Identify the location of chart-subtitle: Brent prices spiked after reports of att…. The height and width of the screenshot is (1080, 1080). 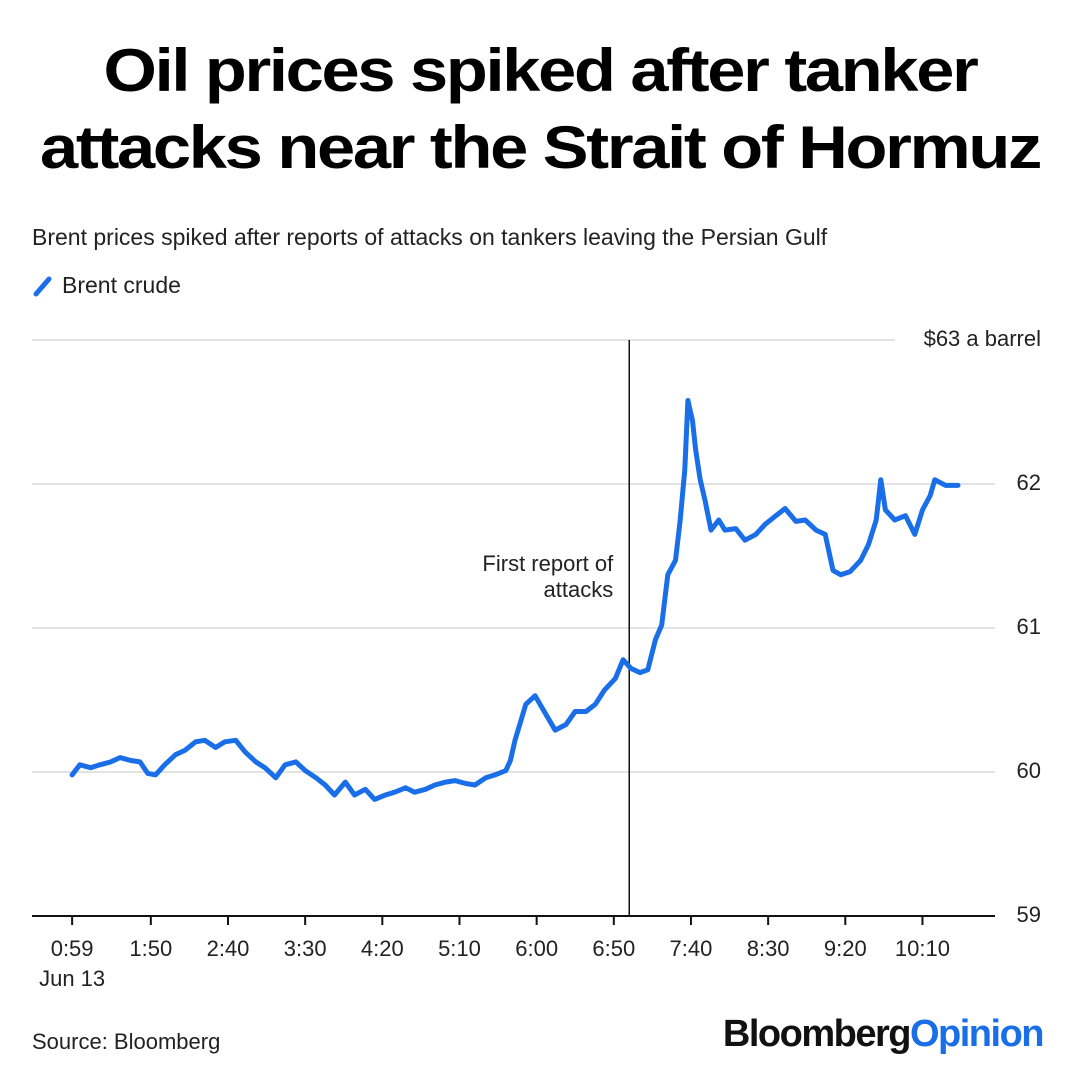
(430, 237).